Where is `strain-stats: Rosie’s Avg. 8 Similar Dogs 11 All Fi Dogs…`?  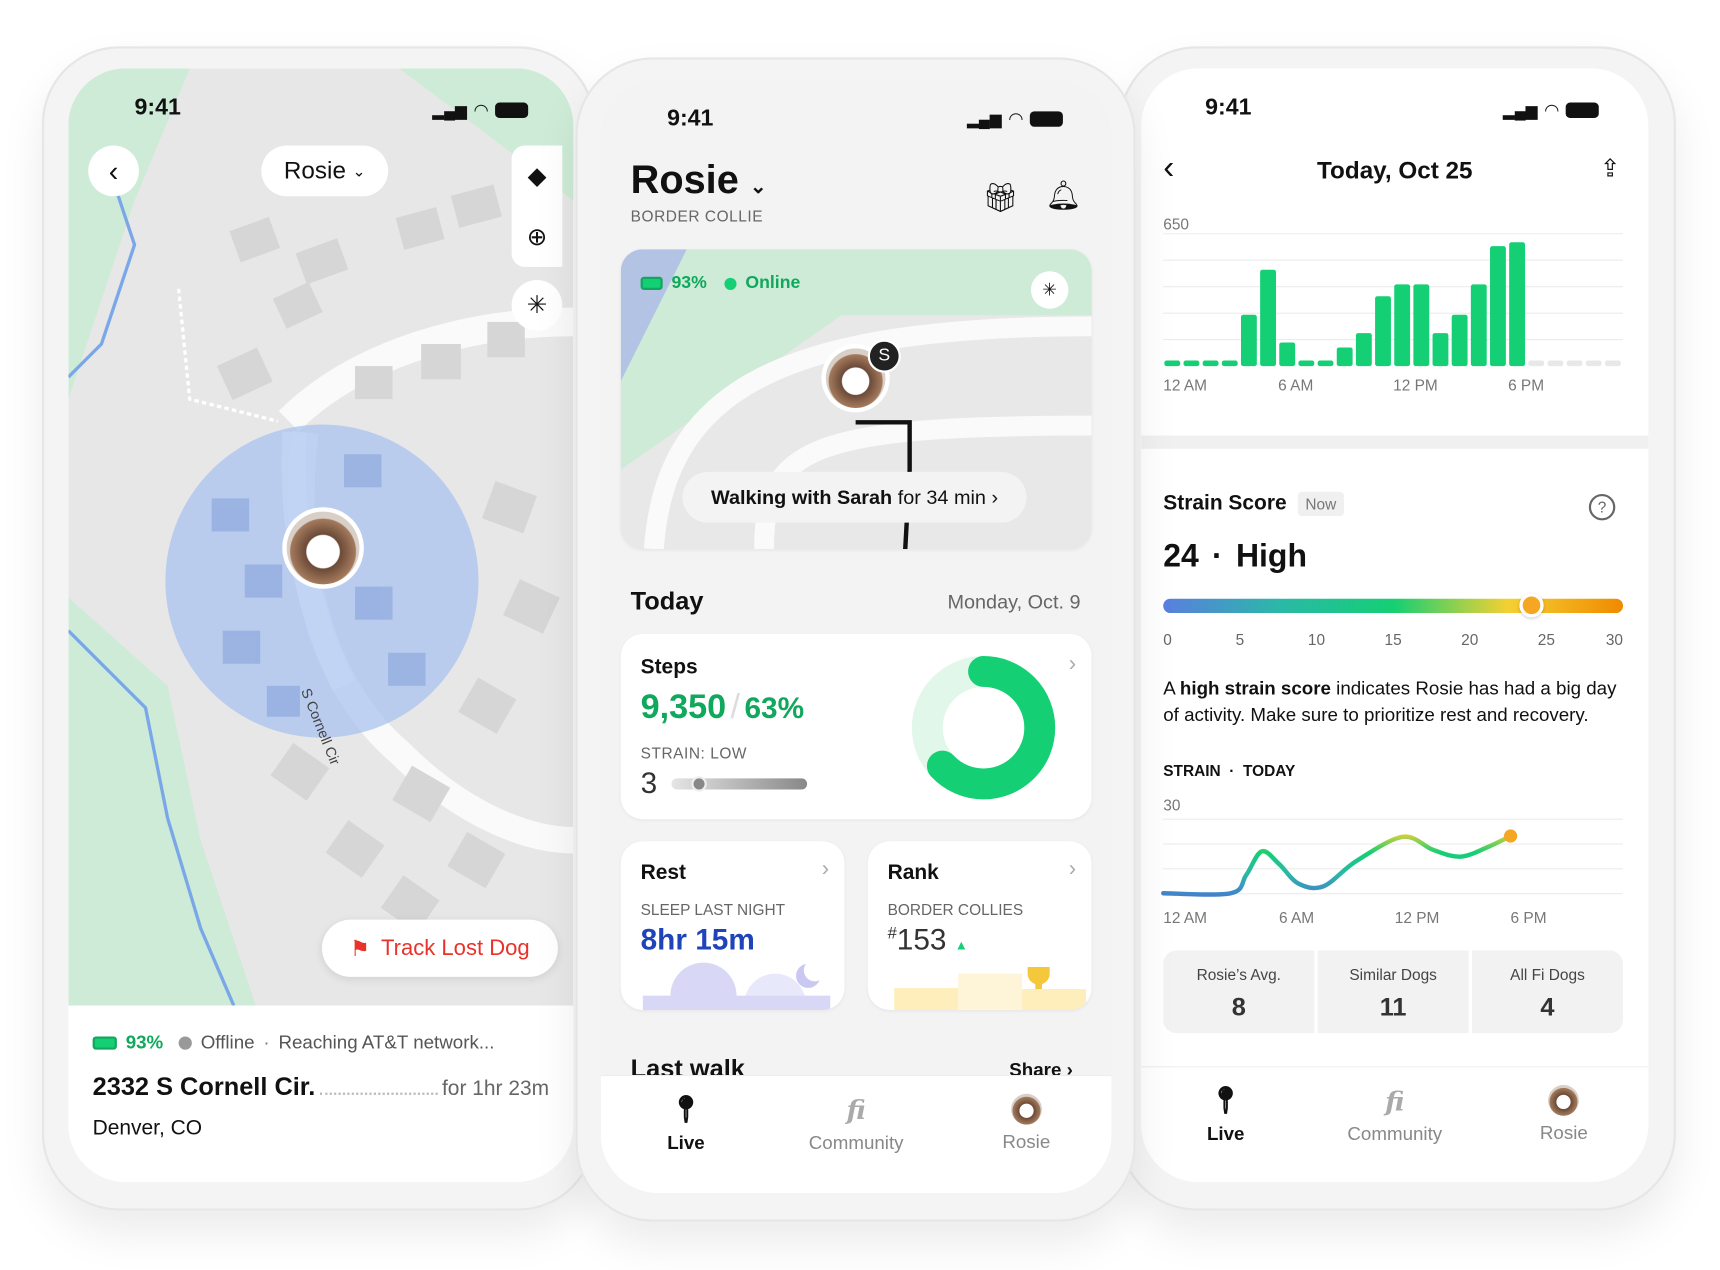
strain-stats: Rosie’s Avg. 8 Similar Dogs 11 All Fi Dogs… is located at coordinates (1393, 992).